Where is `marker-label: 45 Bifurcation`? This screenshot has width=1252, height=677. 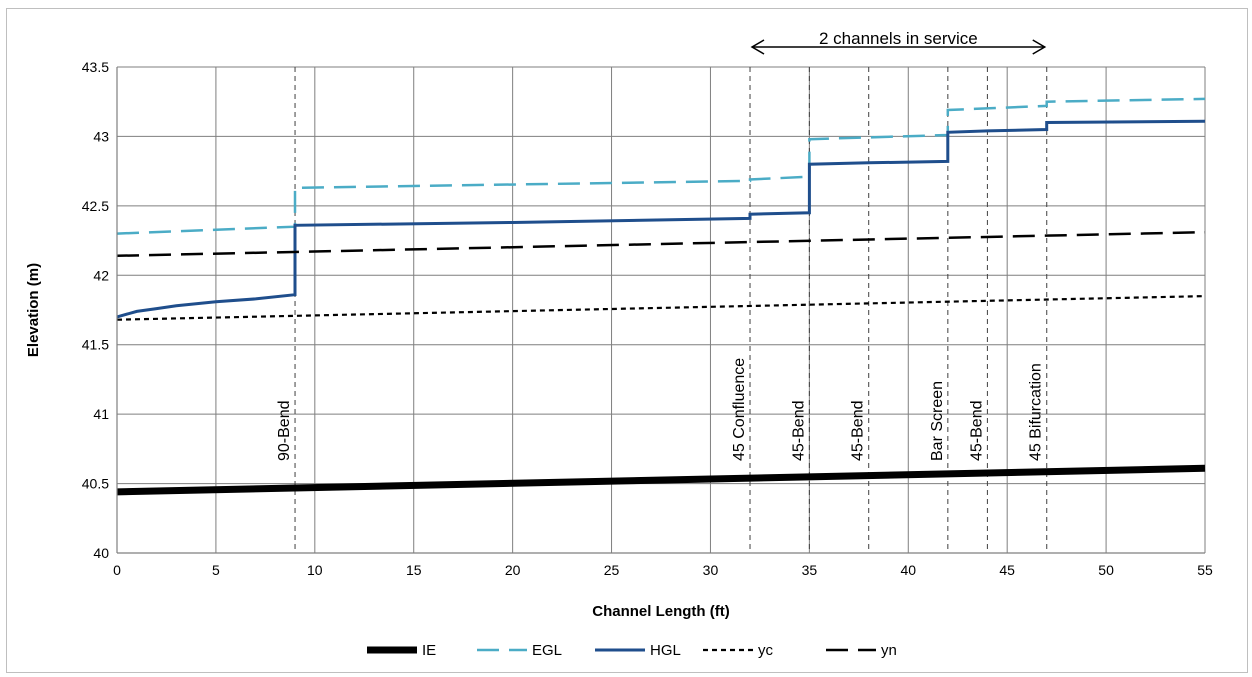
marker-label: 45 Bifurcation is located at coordinates (1036, 412).